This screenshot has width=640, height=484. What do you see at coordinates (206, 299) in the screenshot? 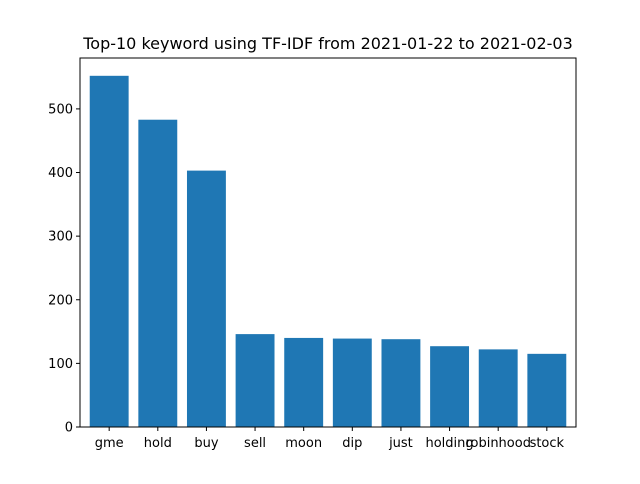
I see `bar-buy` at bounding box center [206, 299].